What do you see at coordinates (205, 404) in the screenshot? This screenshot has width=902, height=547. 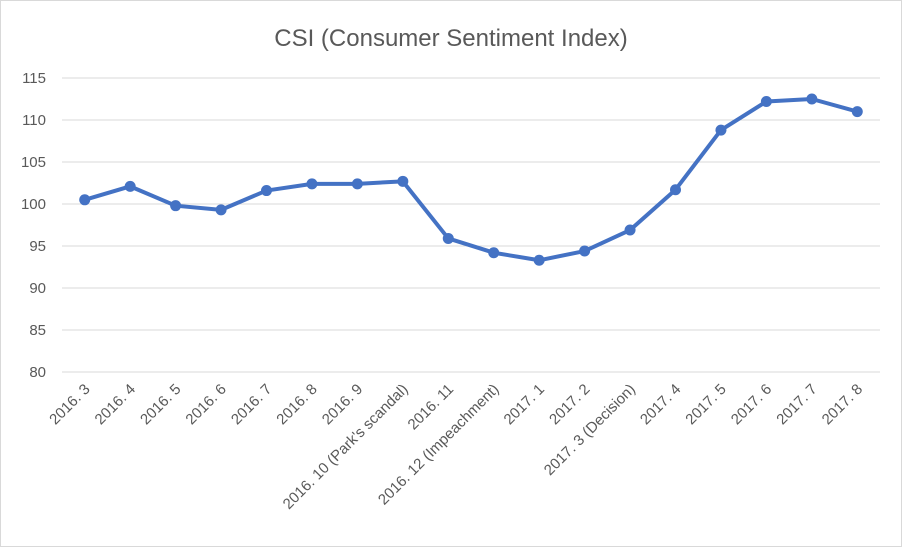 I see `x-tick-label: 2016. 6` at bounding box center [205, 404].